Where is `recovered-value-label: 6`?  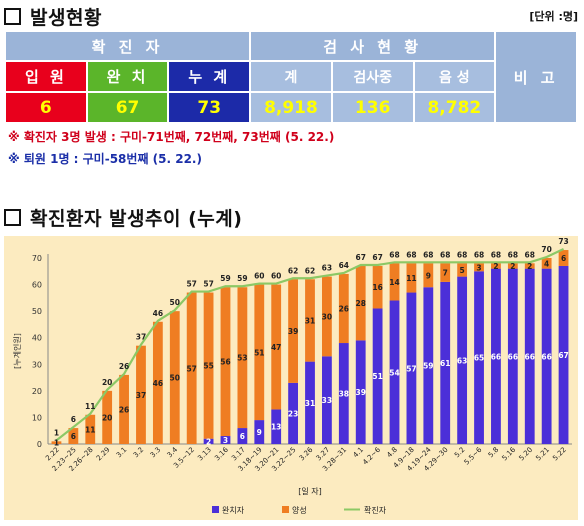 recovered-value-label: 6 is located at coordinates (242, 436).